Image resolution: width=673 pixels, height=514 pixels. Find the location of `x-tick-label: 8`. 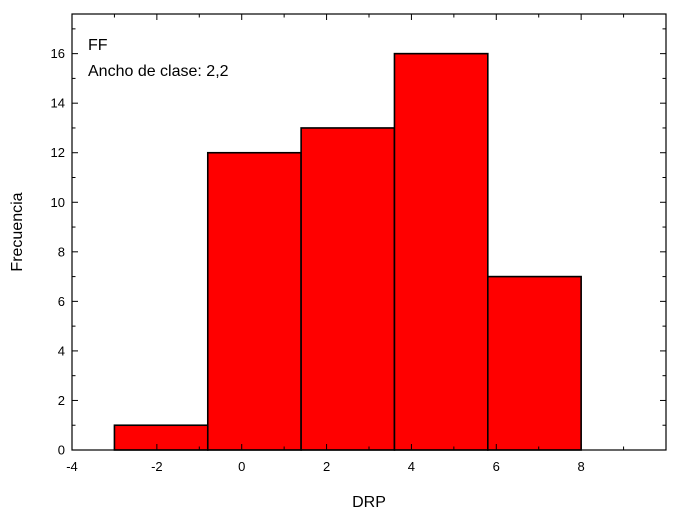

x-tick-label: 8 is located at coordinates (581, 466).